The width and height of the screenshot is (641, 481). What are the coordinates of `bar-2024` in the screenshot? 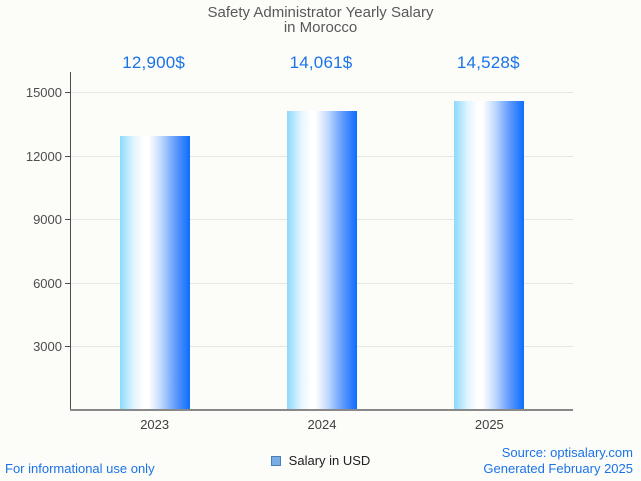 It's located at (322, 259).